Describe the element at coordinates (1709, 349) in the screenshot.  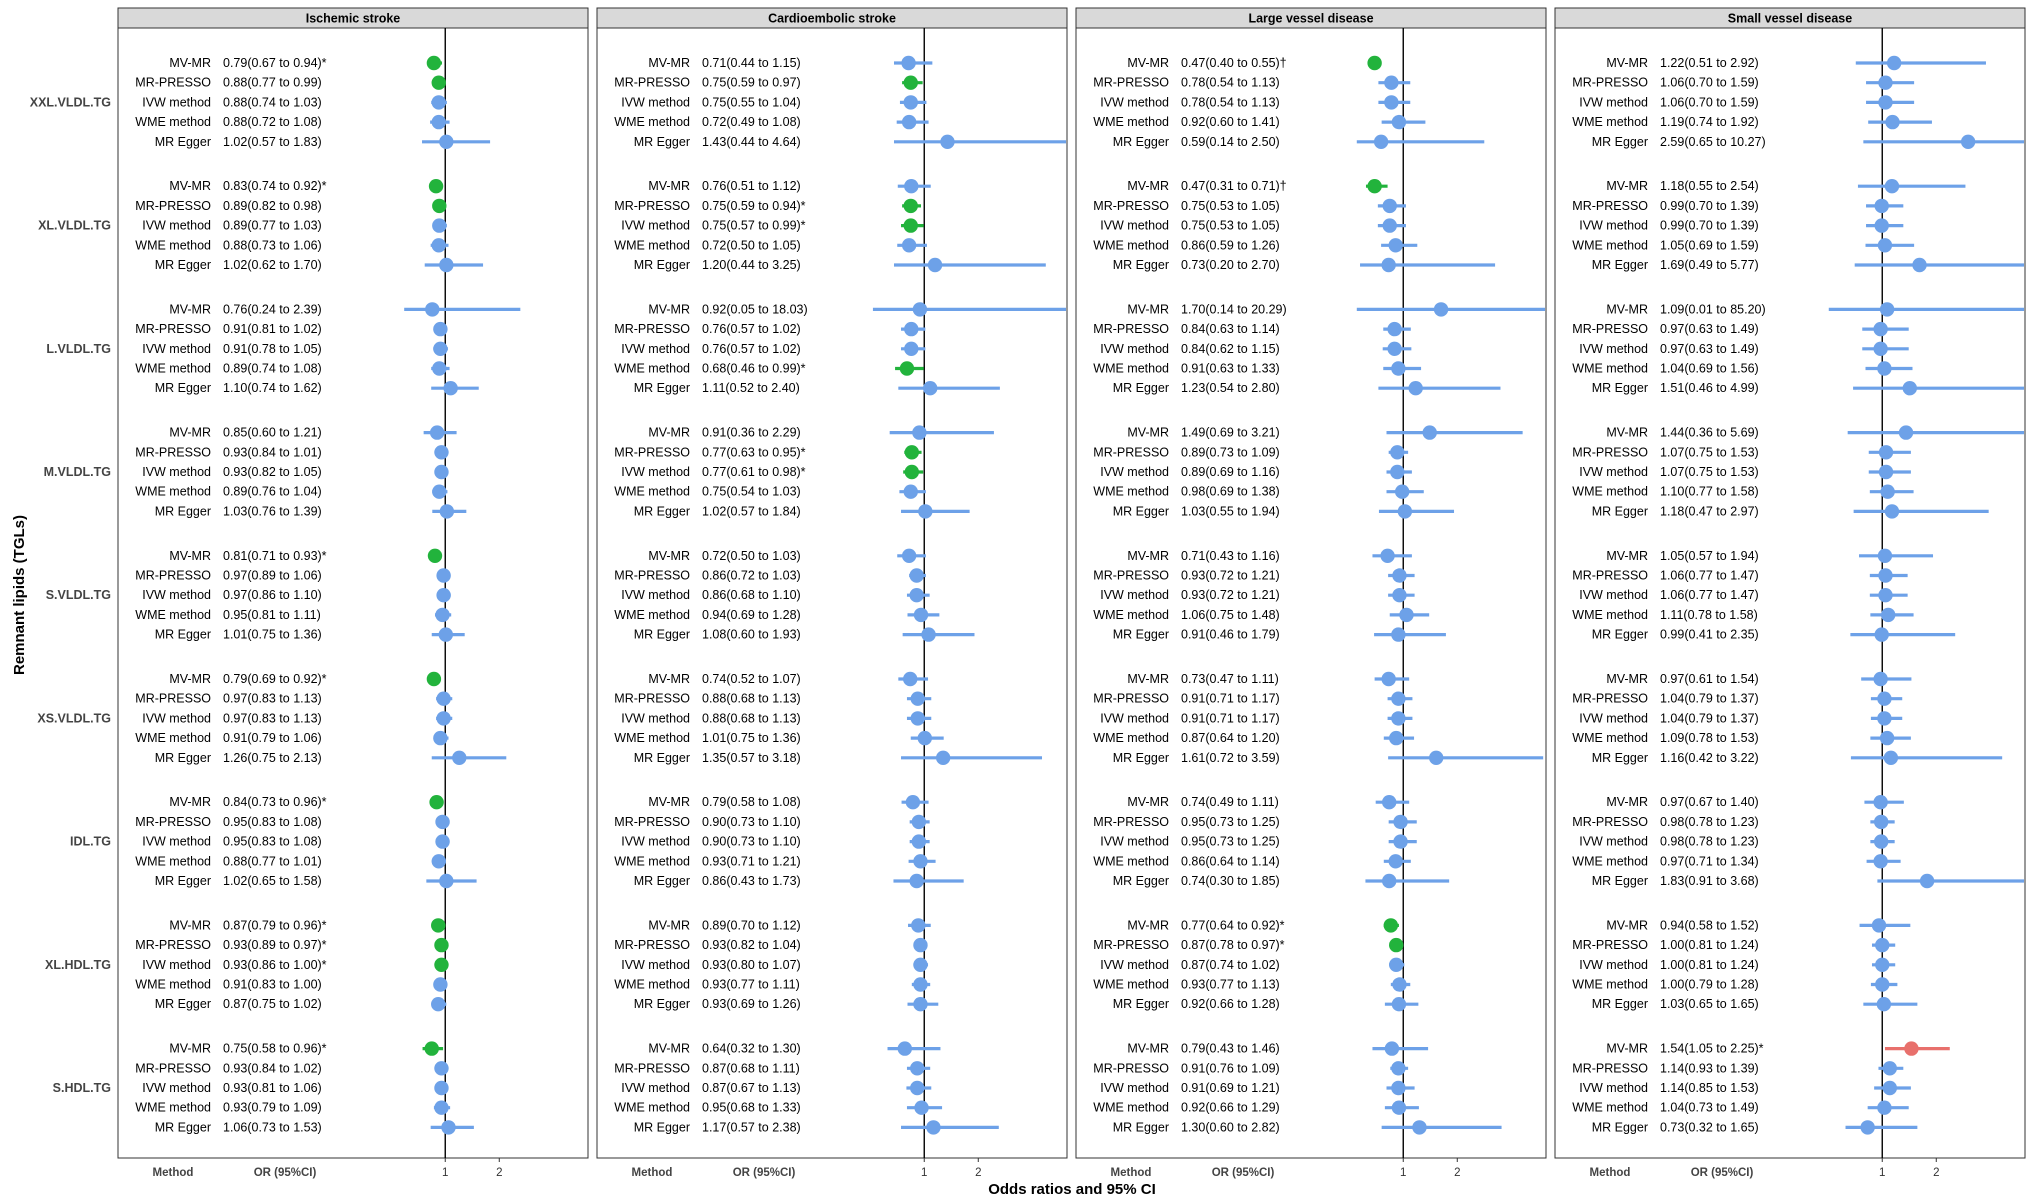
I see `or-ci-label: 0.97(0.63 to 1.49)` at that location.